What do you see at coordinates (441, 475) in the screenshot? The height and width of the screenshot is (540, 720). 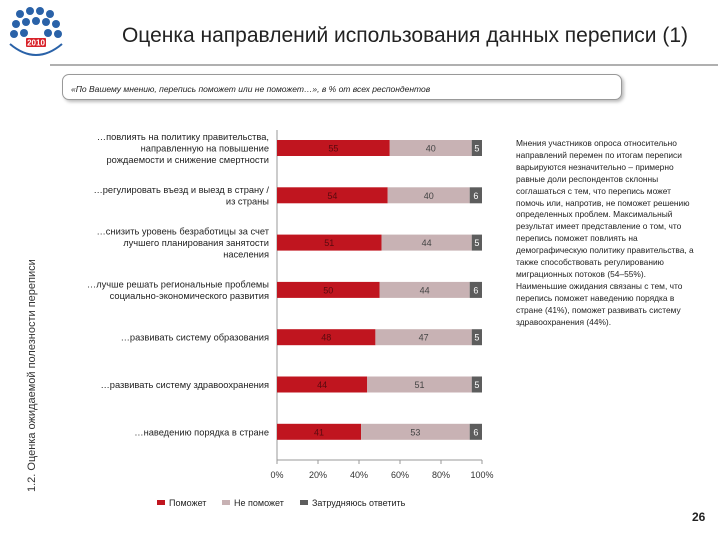 I see `x-tick-label: 80%` at bounding box center [441, 475].